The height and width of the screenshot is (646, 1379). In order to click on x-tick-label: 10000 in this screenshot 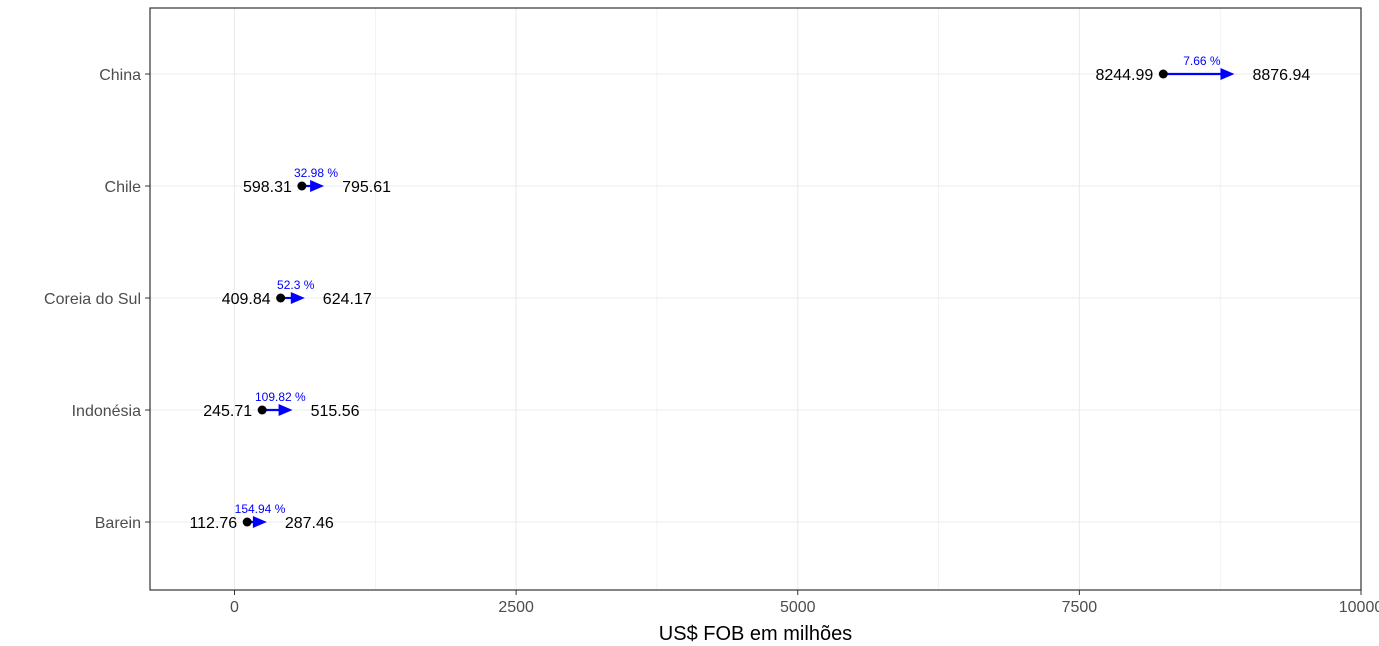, I will do `click(1359, 607)`.